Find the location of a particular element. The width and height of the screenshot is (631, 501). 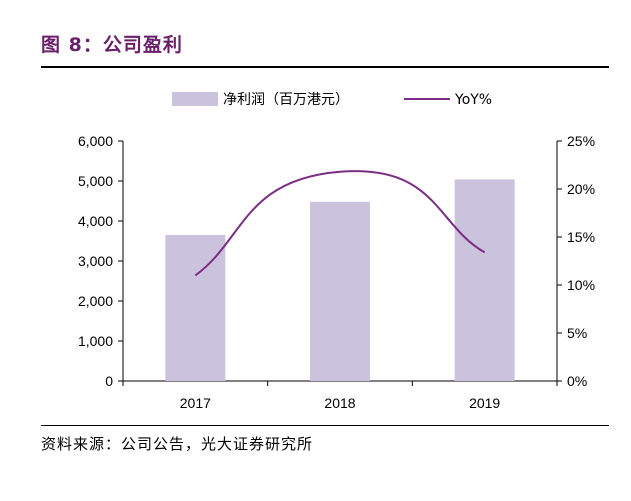

source-note: 资料来源：公司公告，光大证券研究所 is located at coordinates (177, 444).